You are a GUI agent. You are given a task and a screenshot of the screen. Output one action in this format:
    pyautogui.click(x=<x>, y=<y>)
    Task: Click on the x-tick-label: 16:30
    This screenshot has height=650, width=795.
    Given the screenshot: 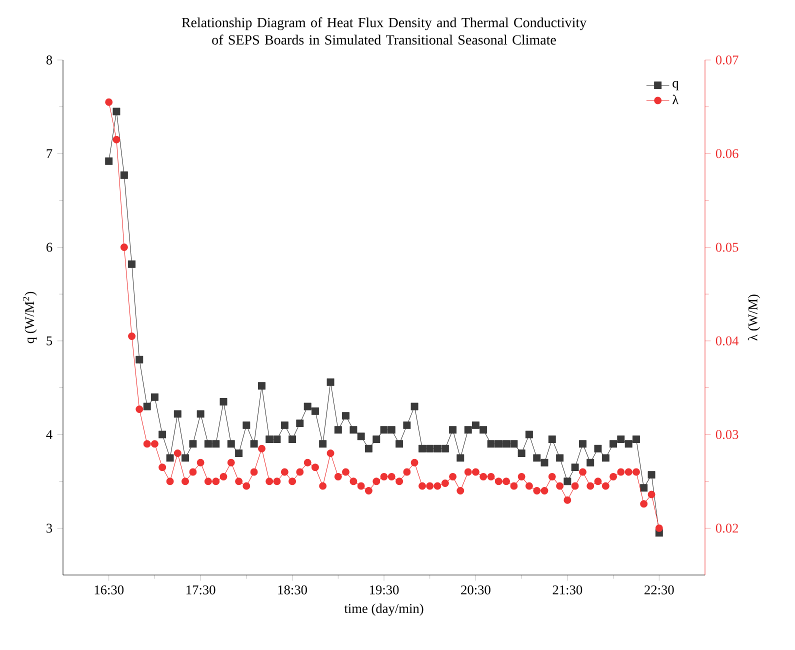 What is the action you would take?
    pyautogui.click(x=109, y=589)
    